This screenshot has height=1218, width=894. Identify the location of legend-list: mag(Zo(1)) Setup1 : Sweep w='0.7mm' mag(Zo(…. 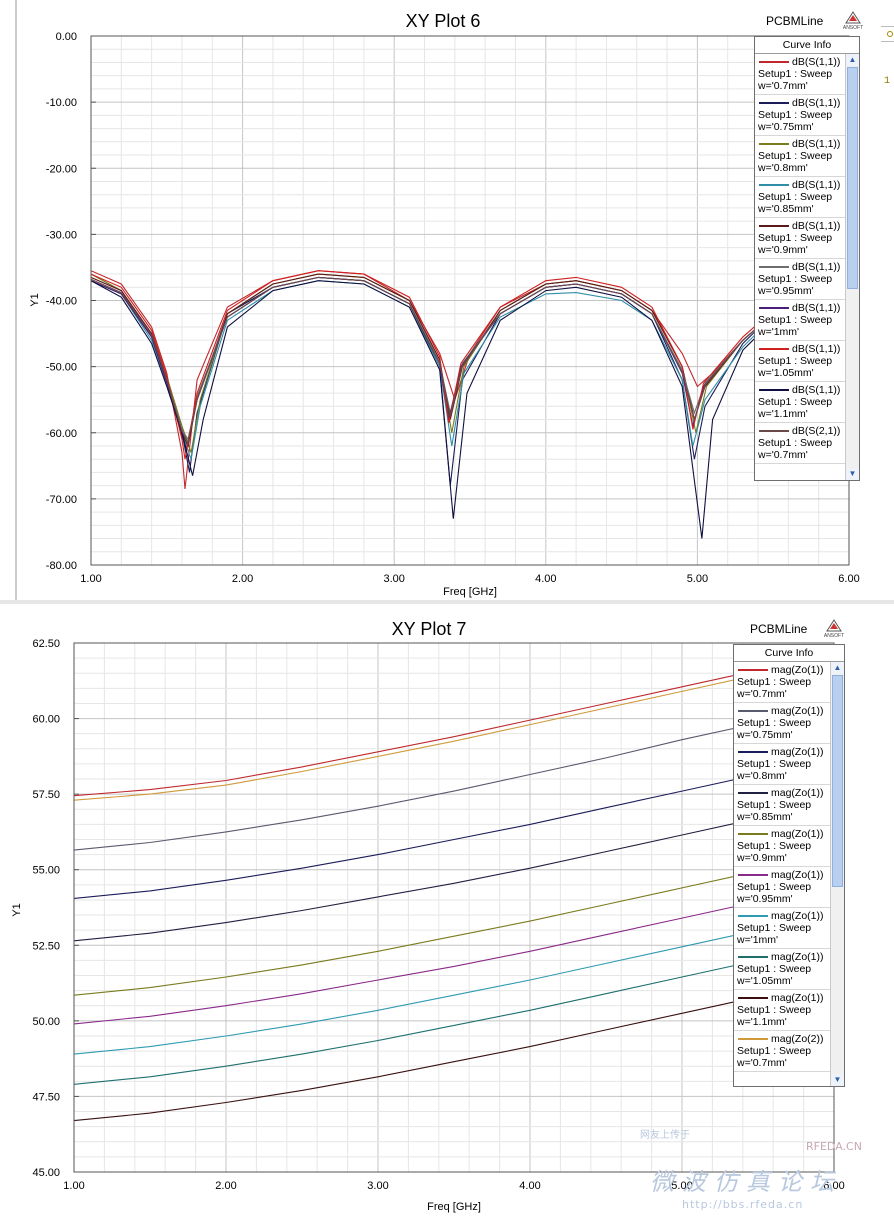
(782, 874).